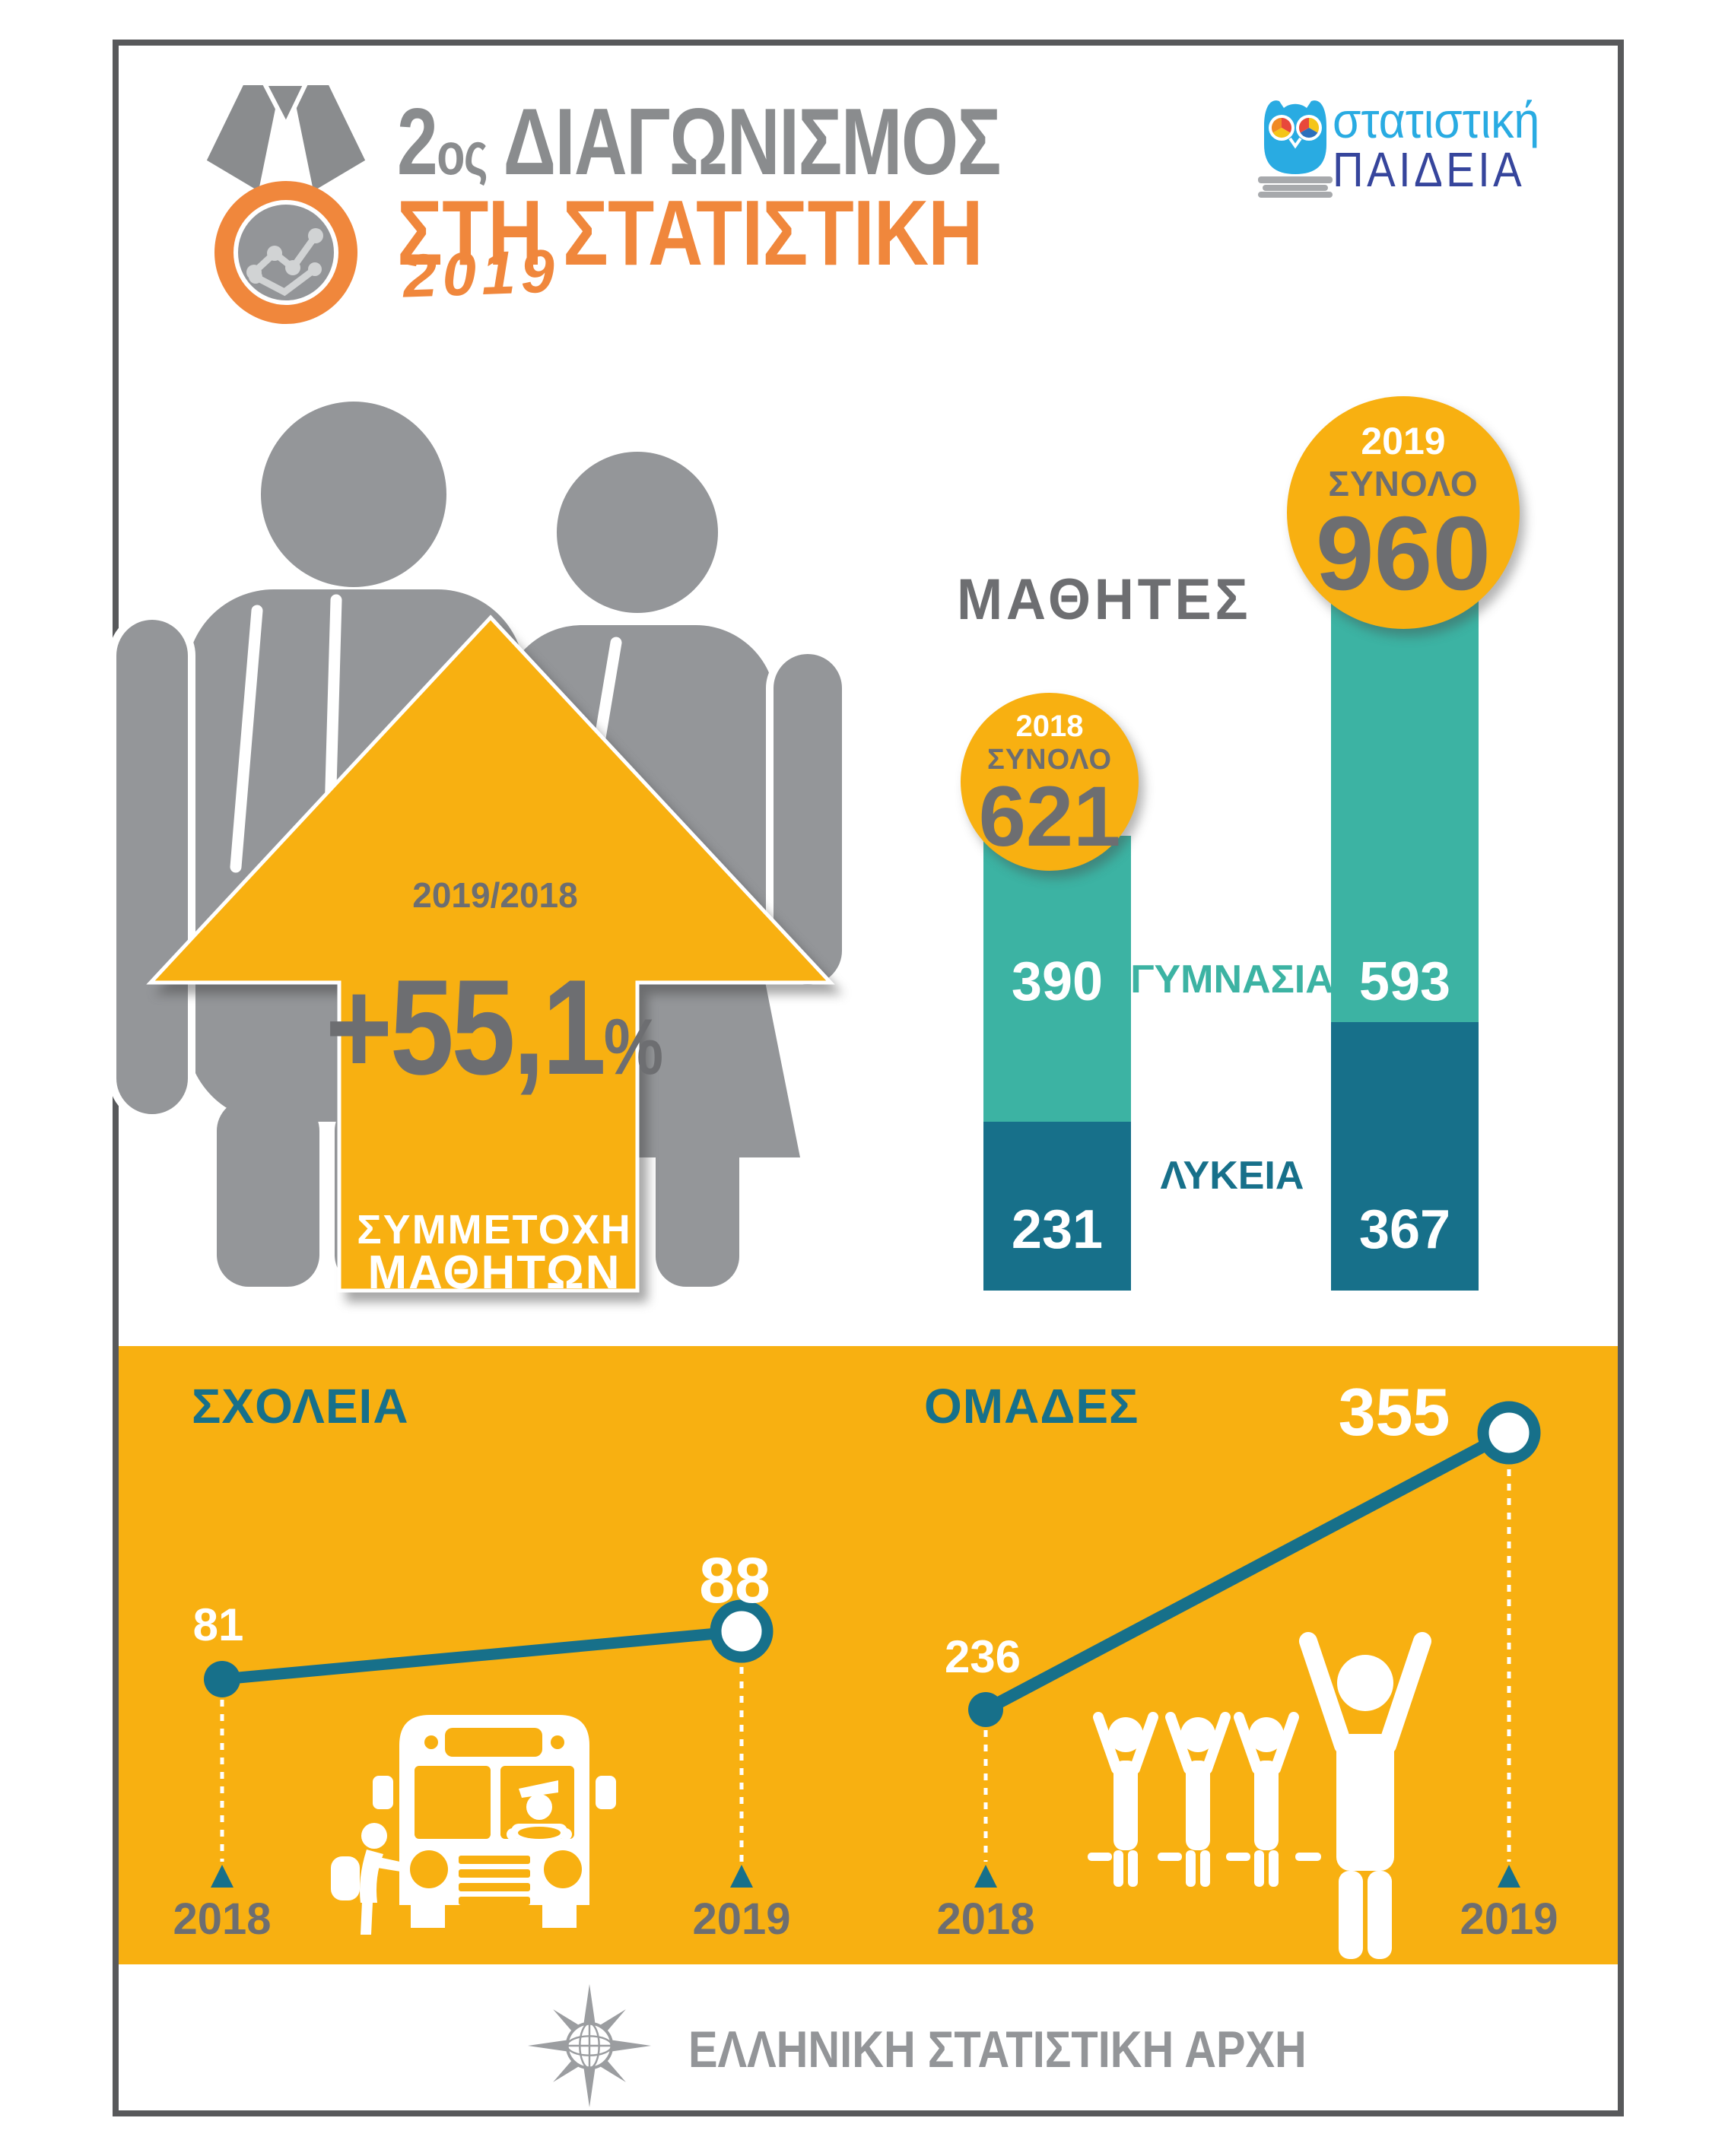 Image resolution: width=1725 pixels, height=2156 pixels. I want to click on brand-name-line2: ΠΑΙΔΕΙΑ, so click(1429, 169).